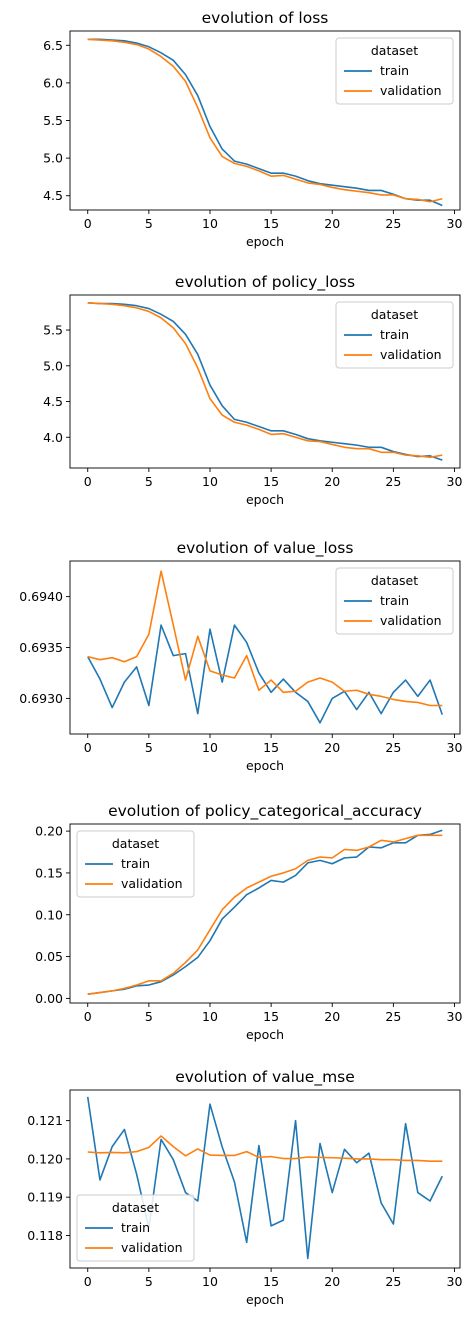 Image resolution: width=468 pixels, height=1317 pixels. I want to click on y-tick-label: 0.119, so click(45, 1197).